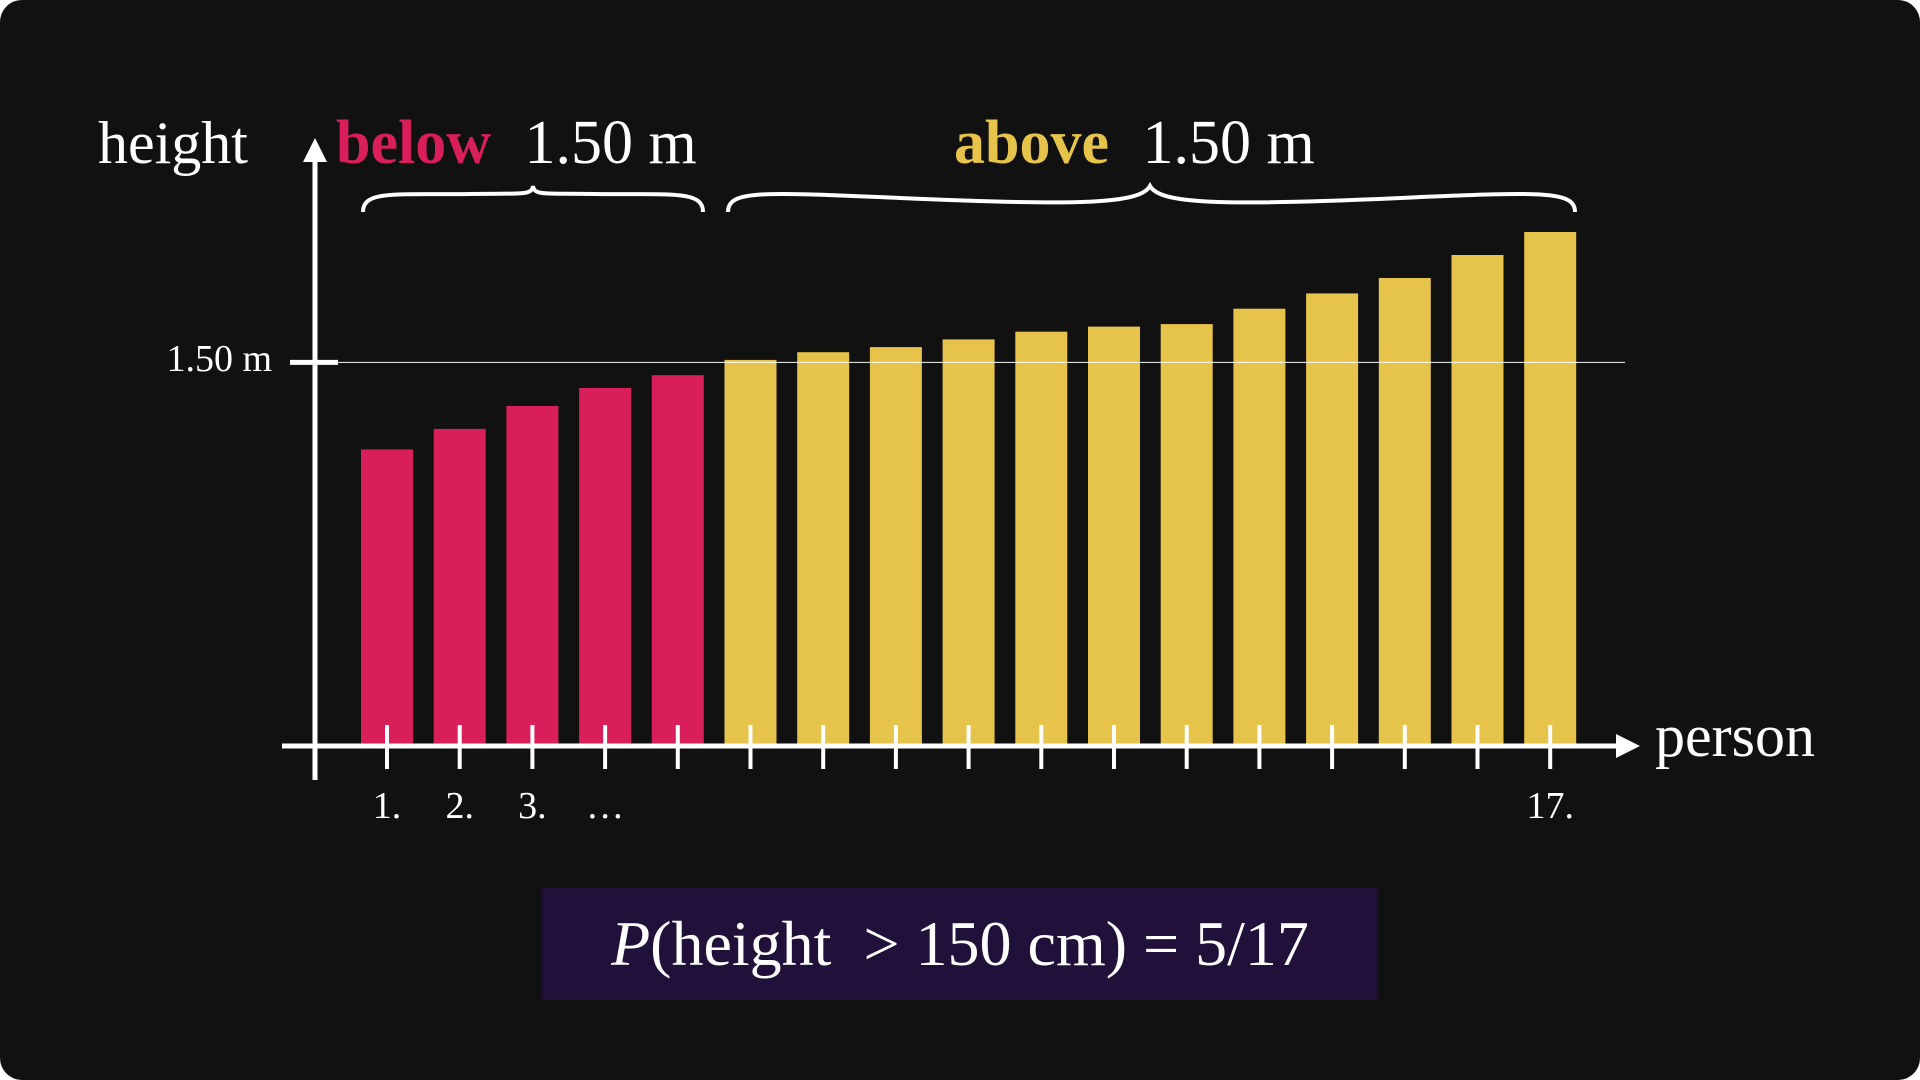 Image resolution: width=1920 pixels, height=1080 pixels. Describe the element at coordinates (611, 143) in the screenshot. I see `below-threshold: 1.50 m` at that location.